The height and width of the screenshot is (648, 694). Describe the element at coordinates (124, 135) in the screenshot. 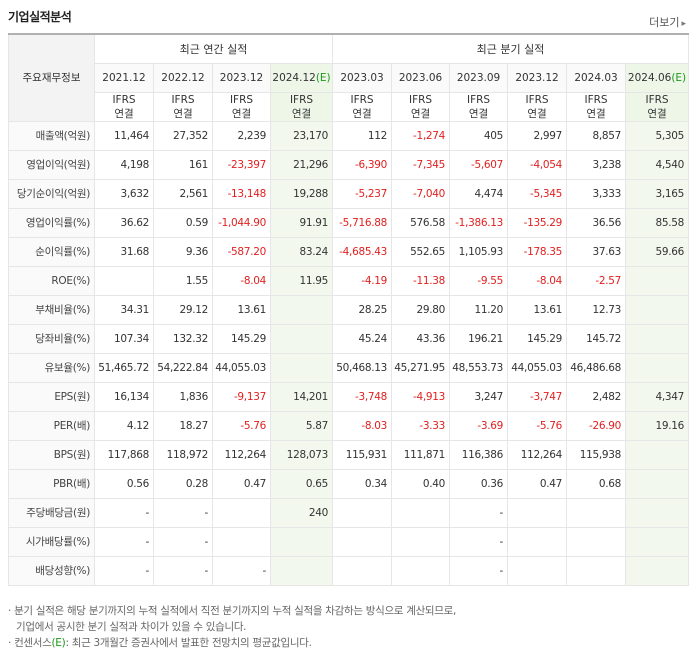

I see `table-cell: 11,464` at that location.